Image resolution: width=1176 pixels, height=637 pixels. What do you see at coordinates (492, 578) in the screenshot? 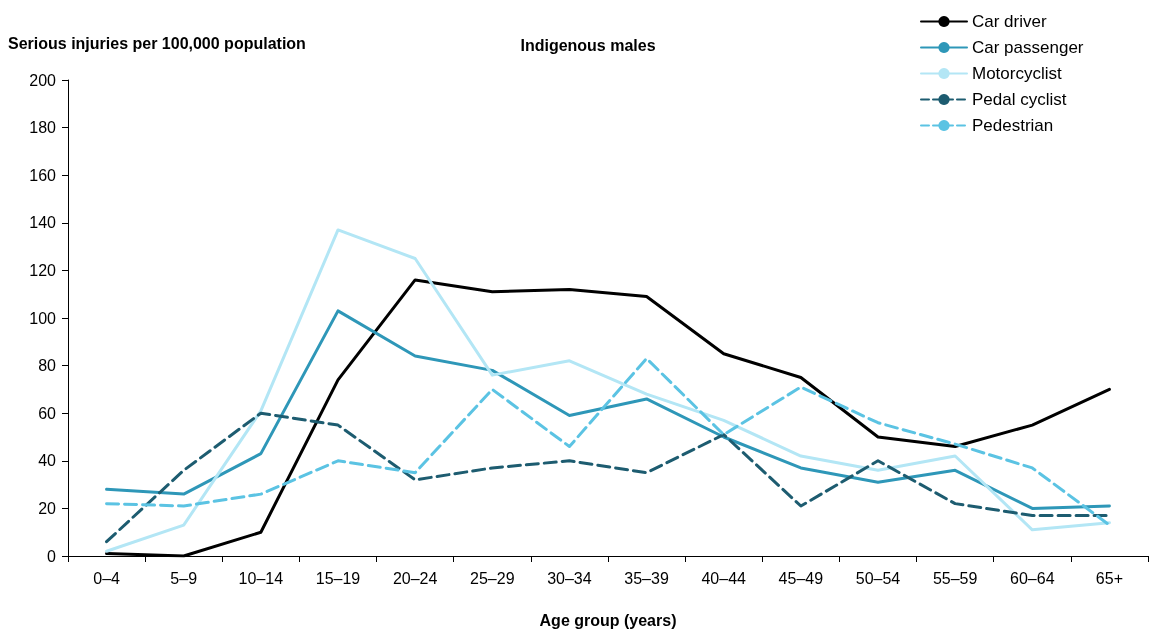
I see `x-tick-label: 25–29` at bounding box center [492, 578].